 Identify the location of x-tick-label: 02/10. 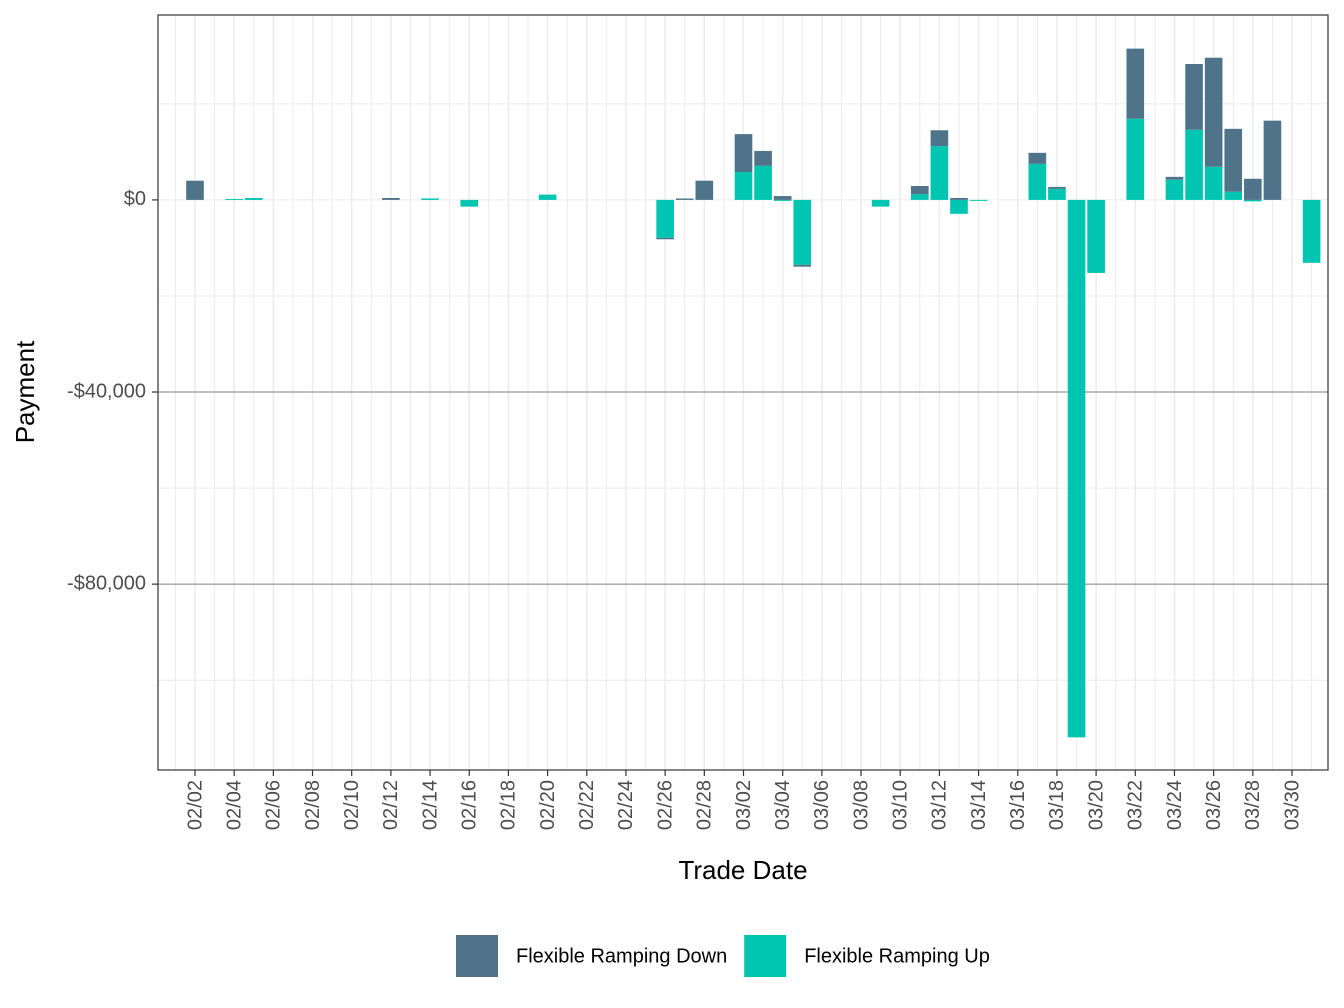
(352, 805).